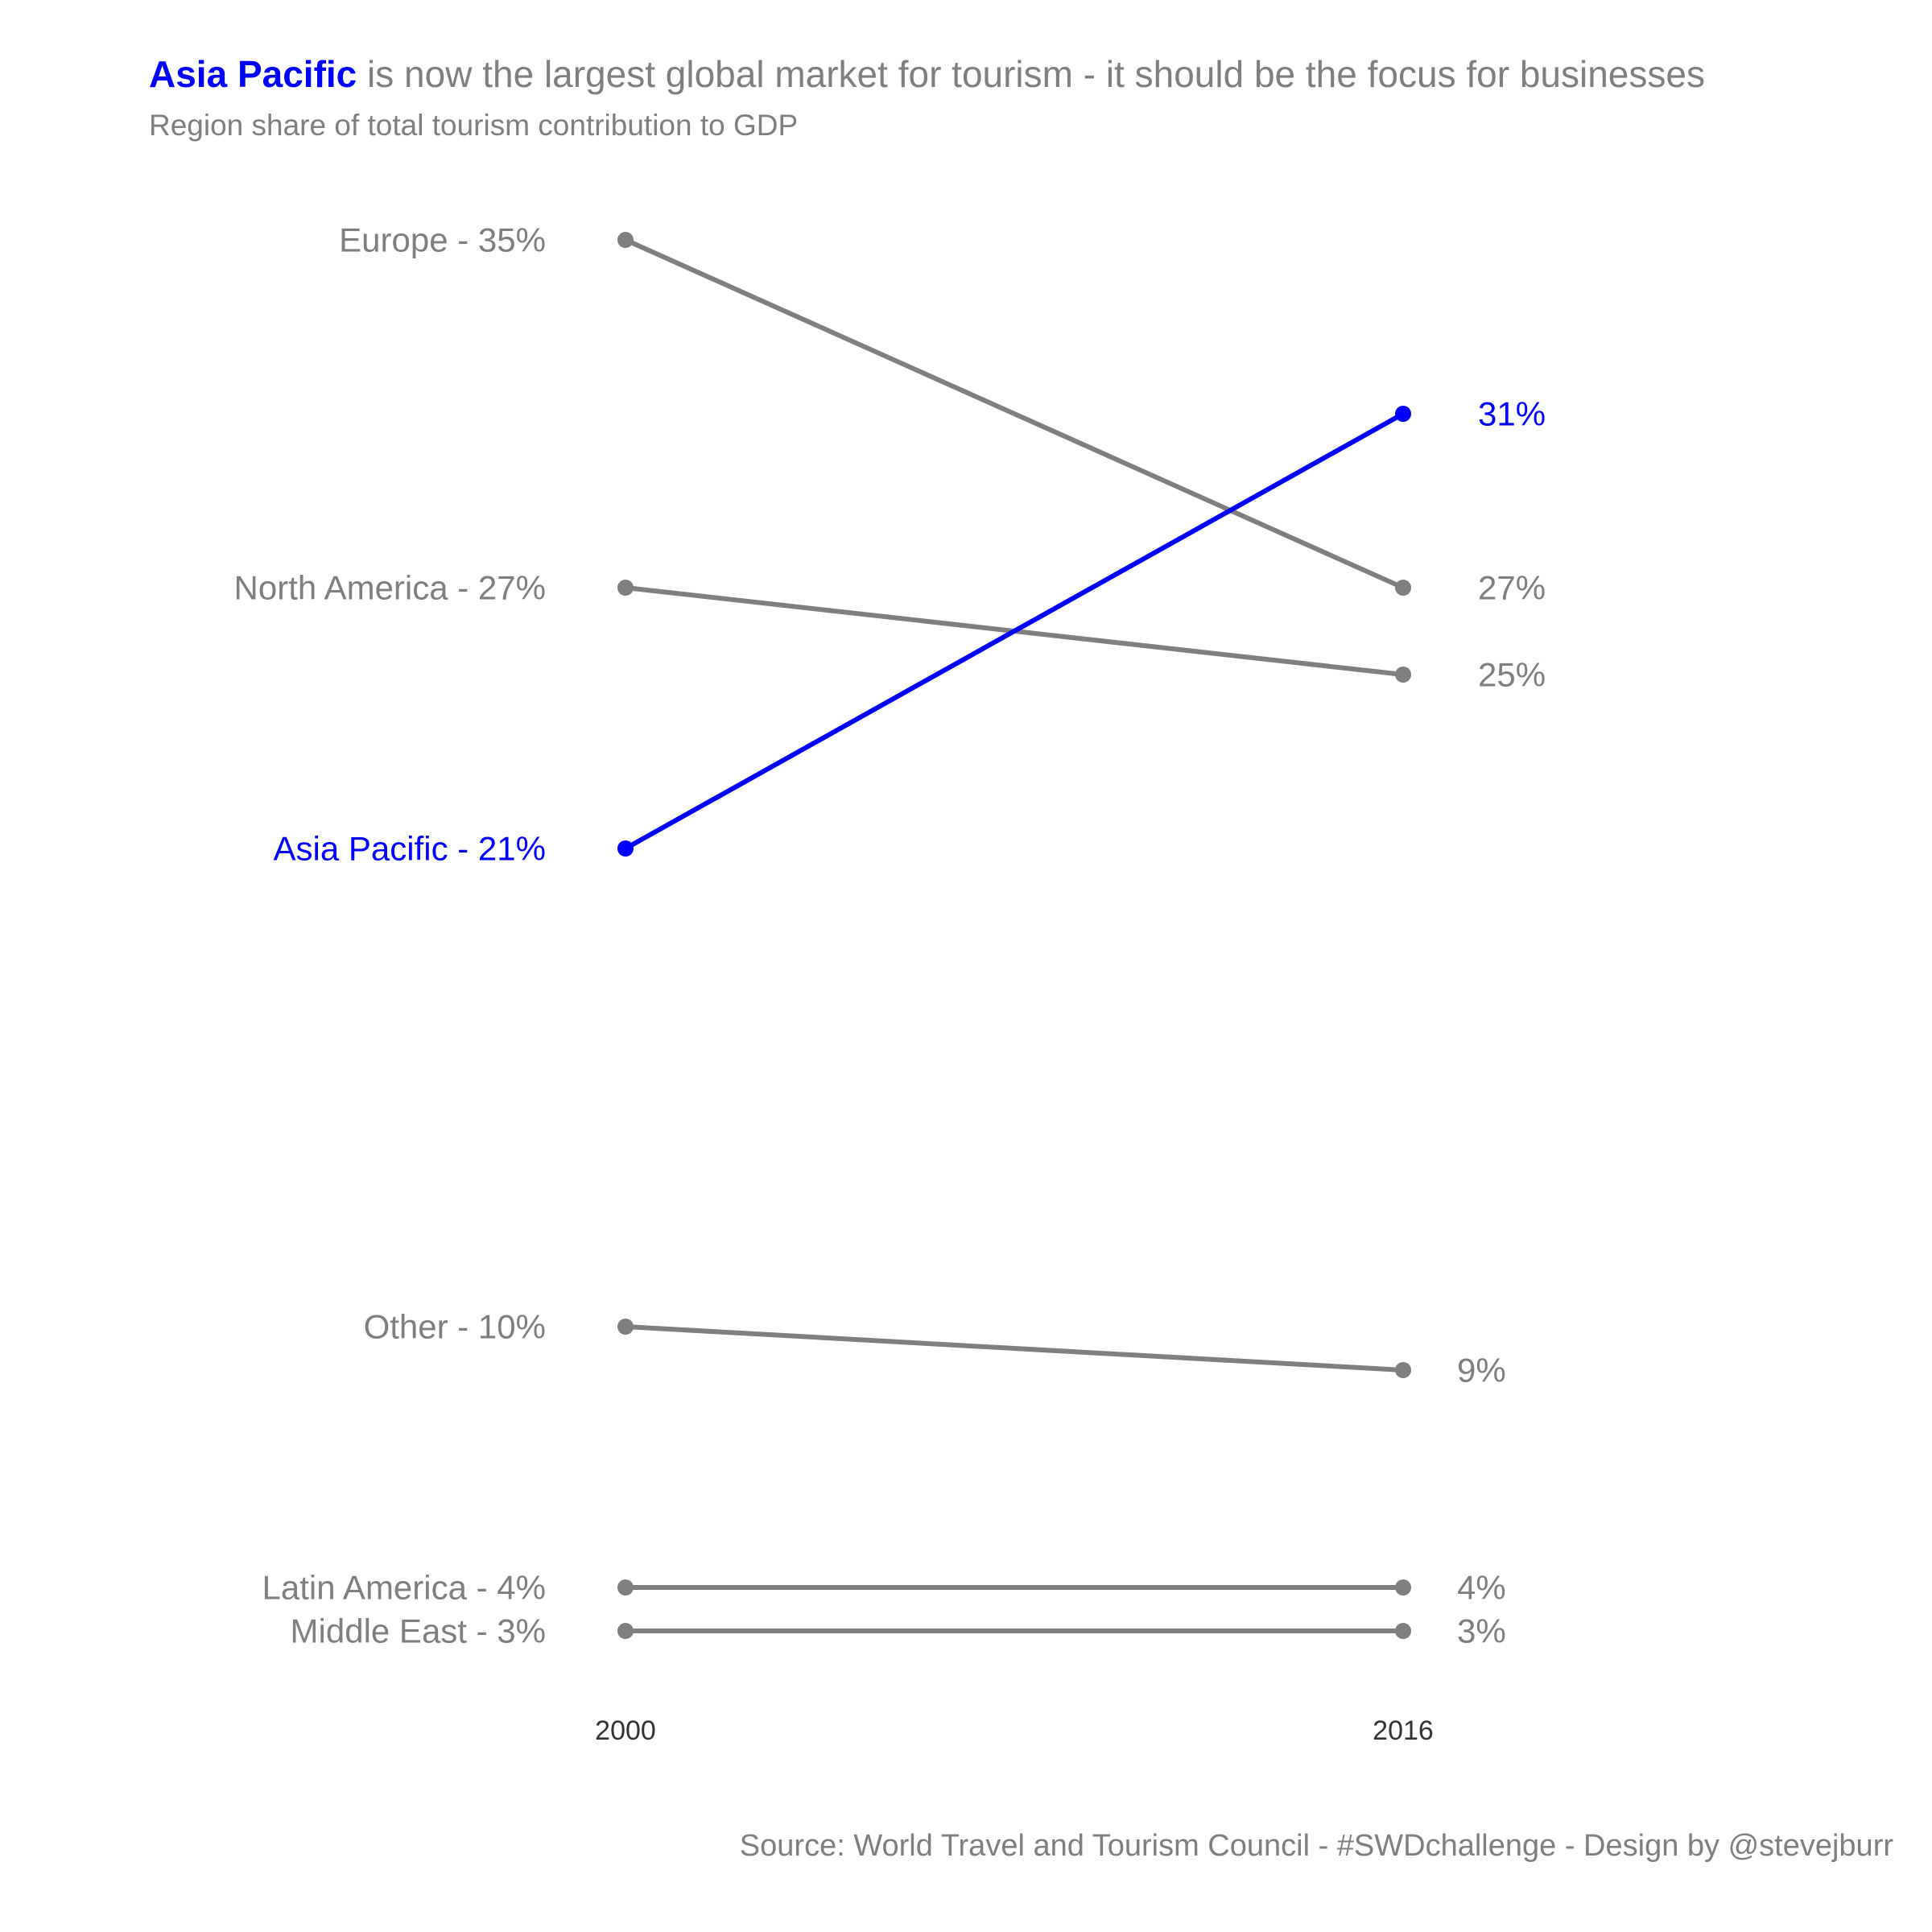 The width and height of the screenshot is (1932, 1932). What do you see at coordinates (1481, 1631) in the screenshot?
I see `end-label-middle-east: 3%` at bounding box center [1481, 1631].